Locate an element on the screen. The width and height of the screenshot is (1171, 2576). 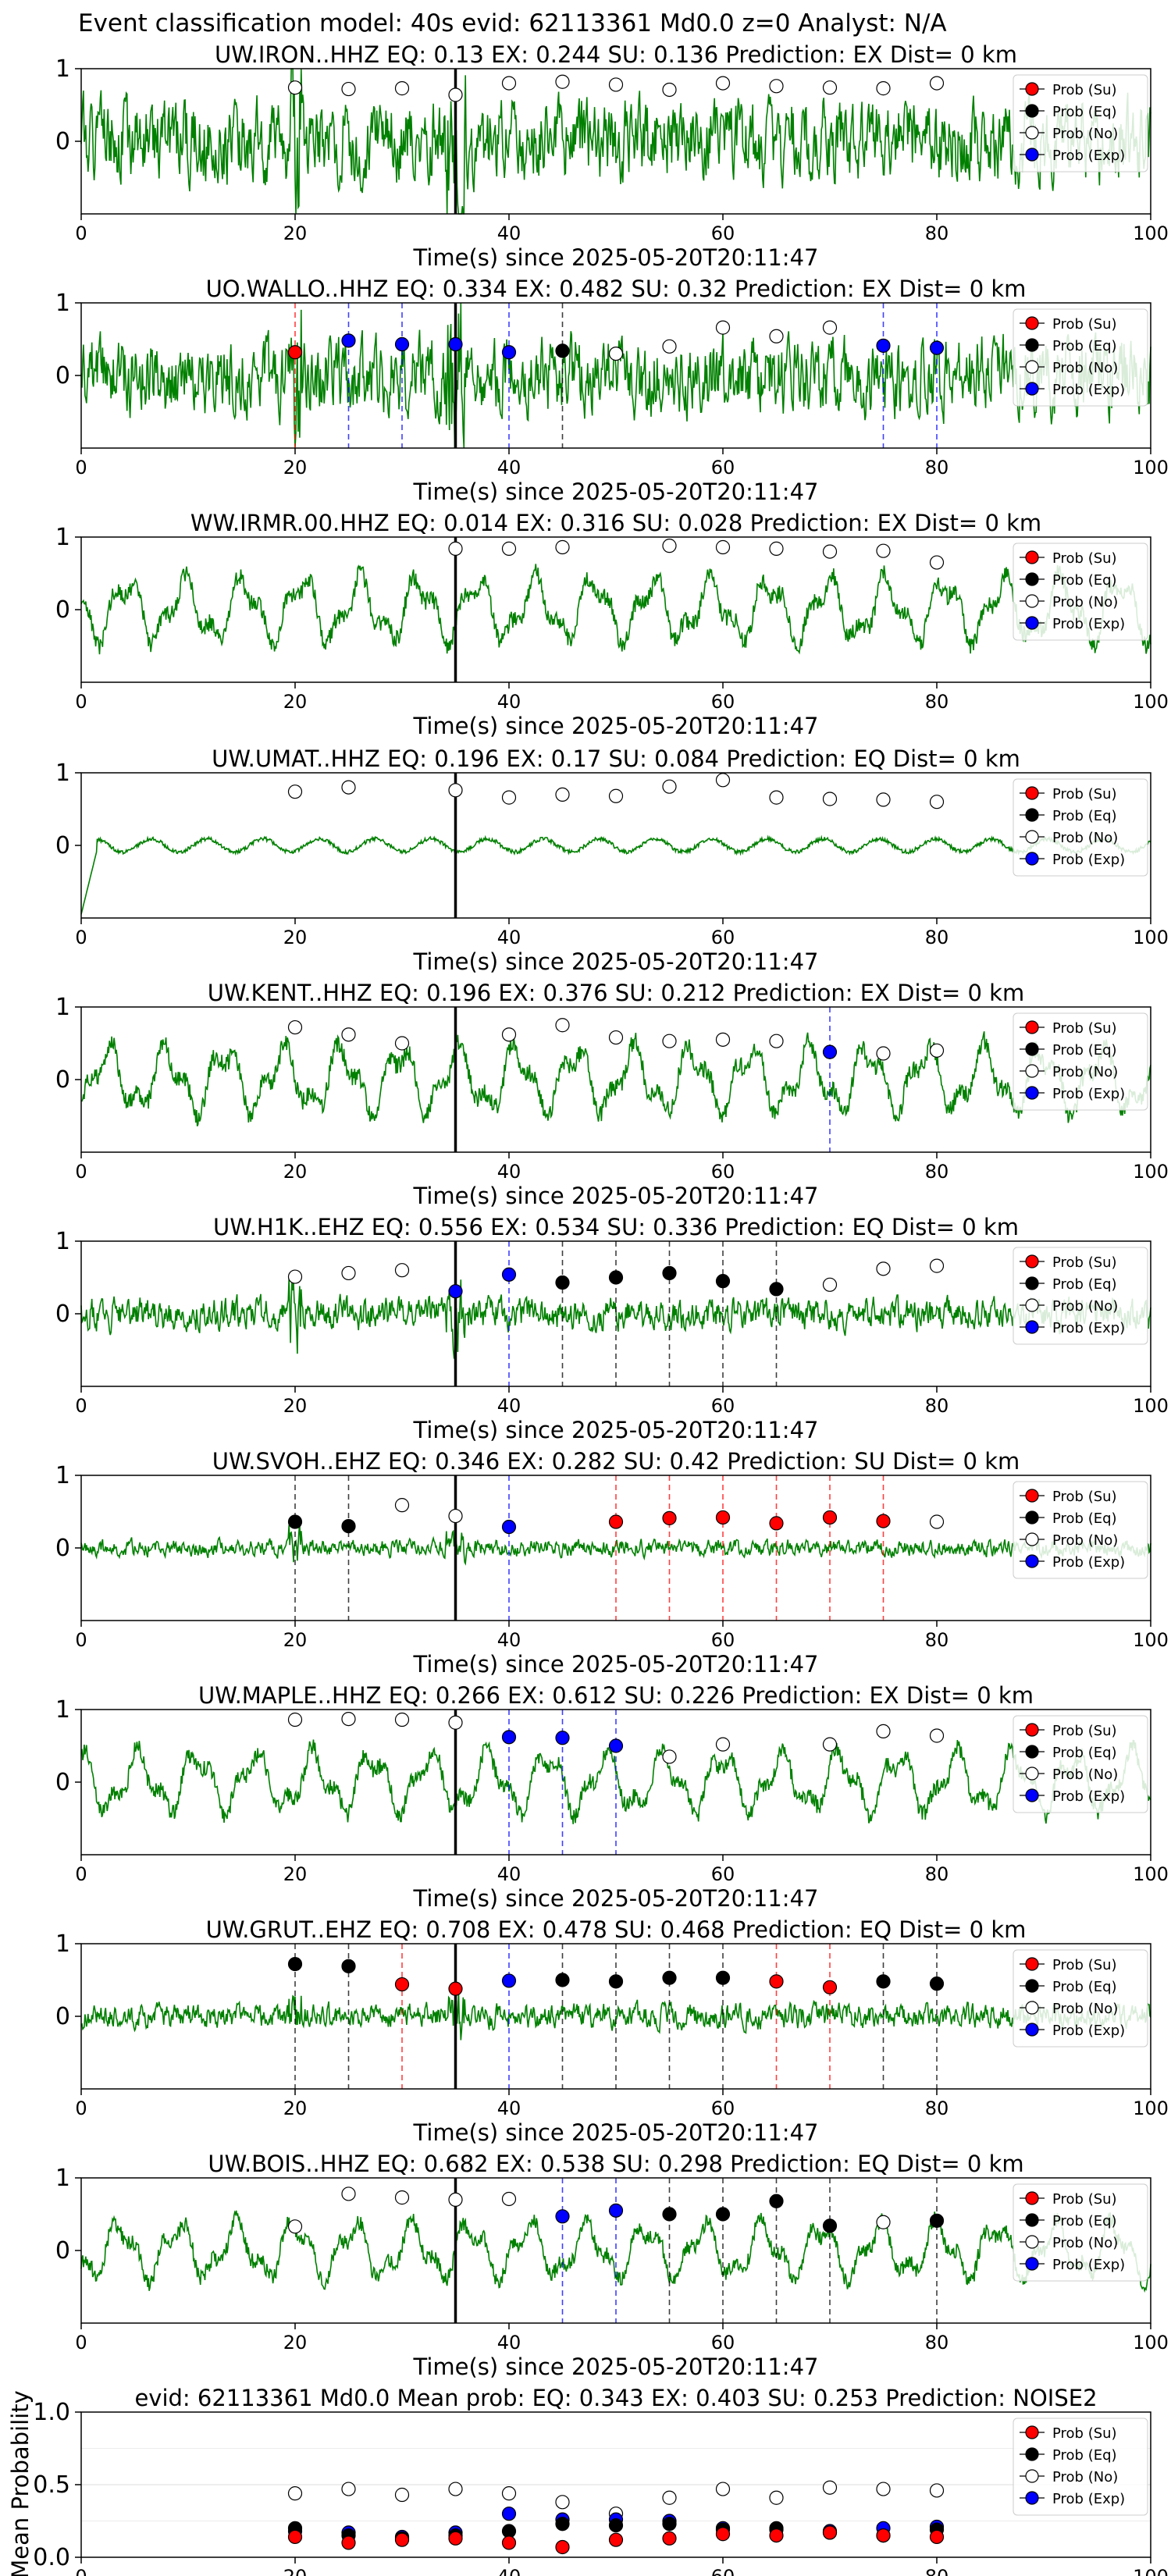
y-tick-label: 0.0 is located at coordinates (51, 2557).